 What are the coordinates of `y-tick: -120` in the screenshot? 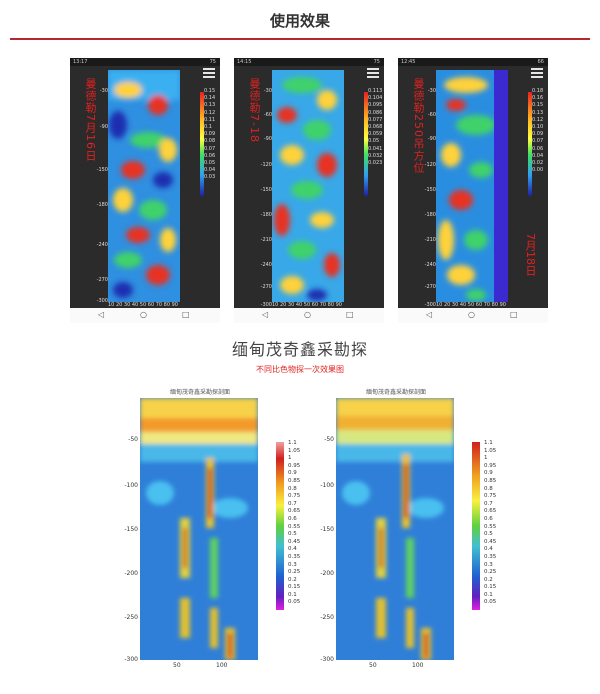 It's located at (430, 165).